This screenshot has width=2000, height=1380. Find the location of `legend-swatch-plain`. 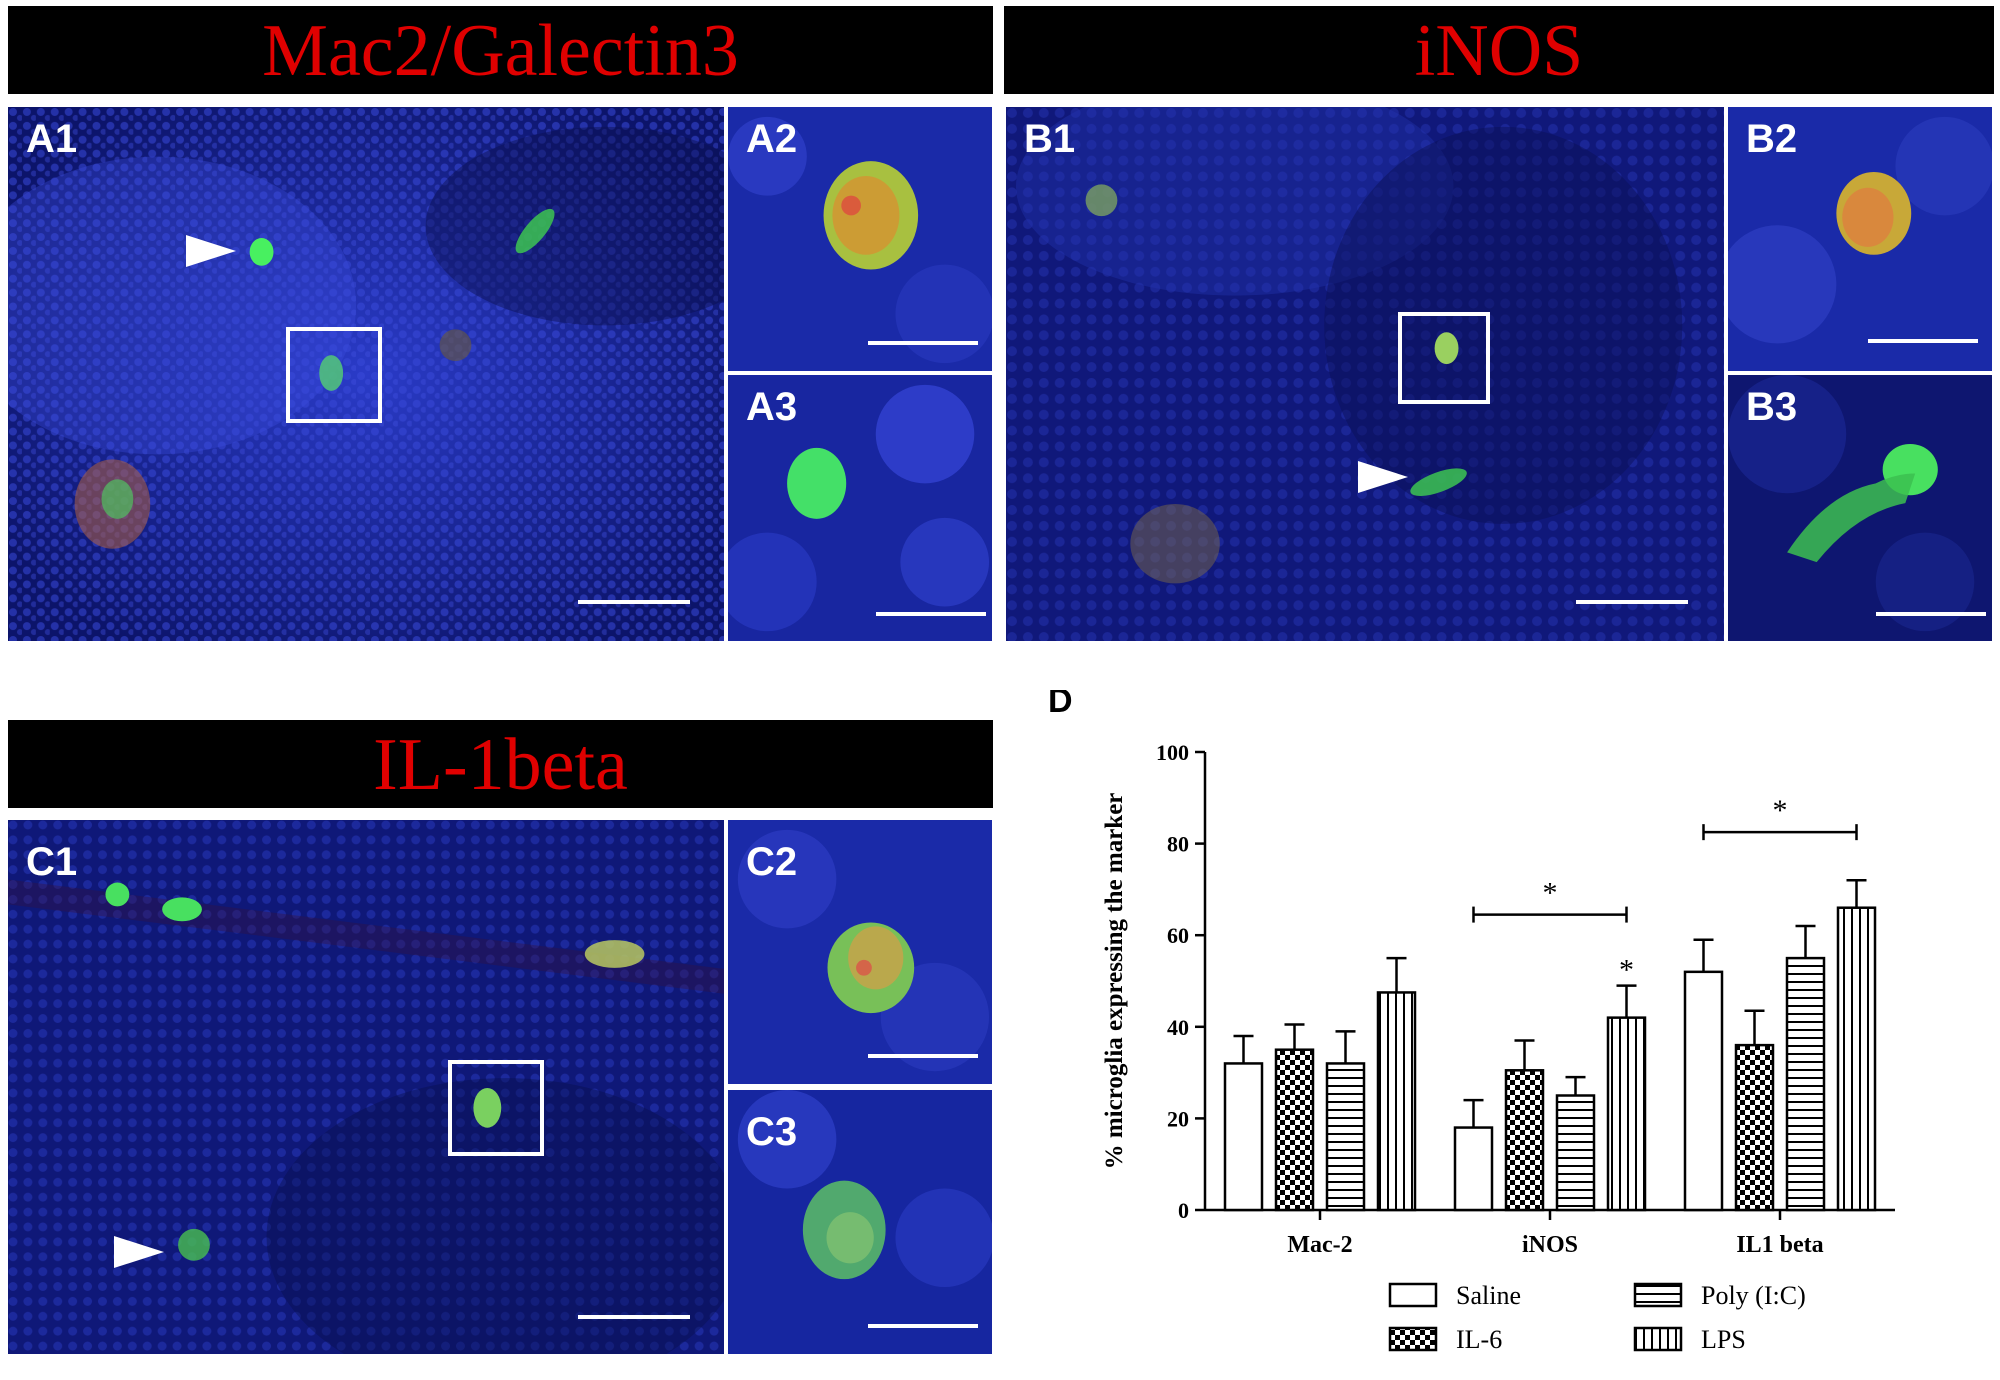

legend-swatch-plain is located at coordinates (1413, 1295).